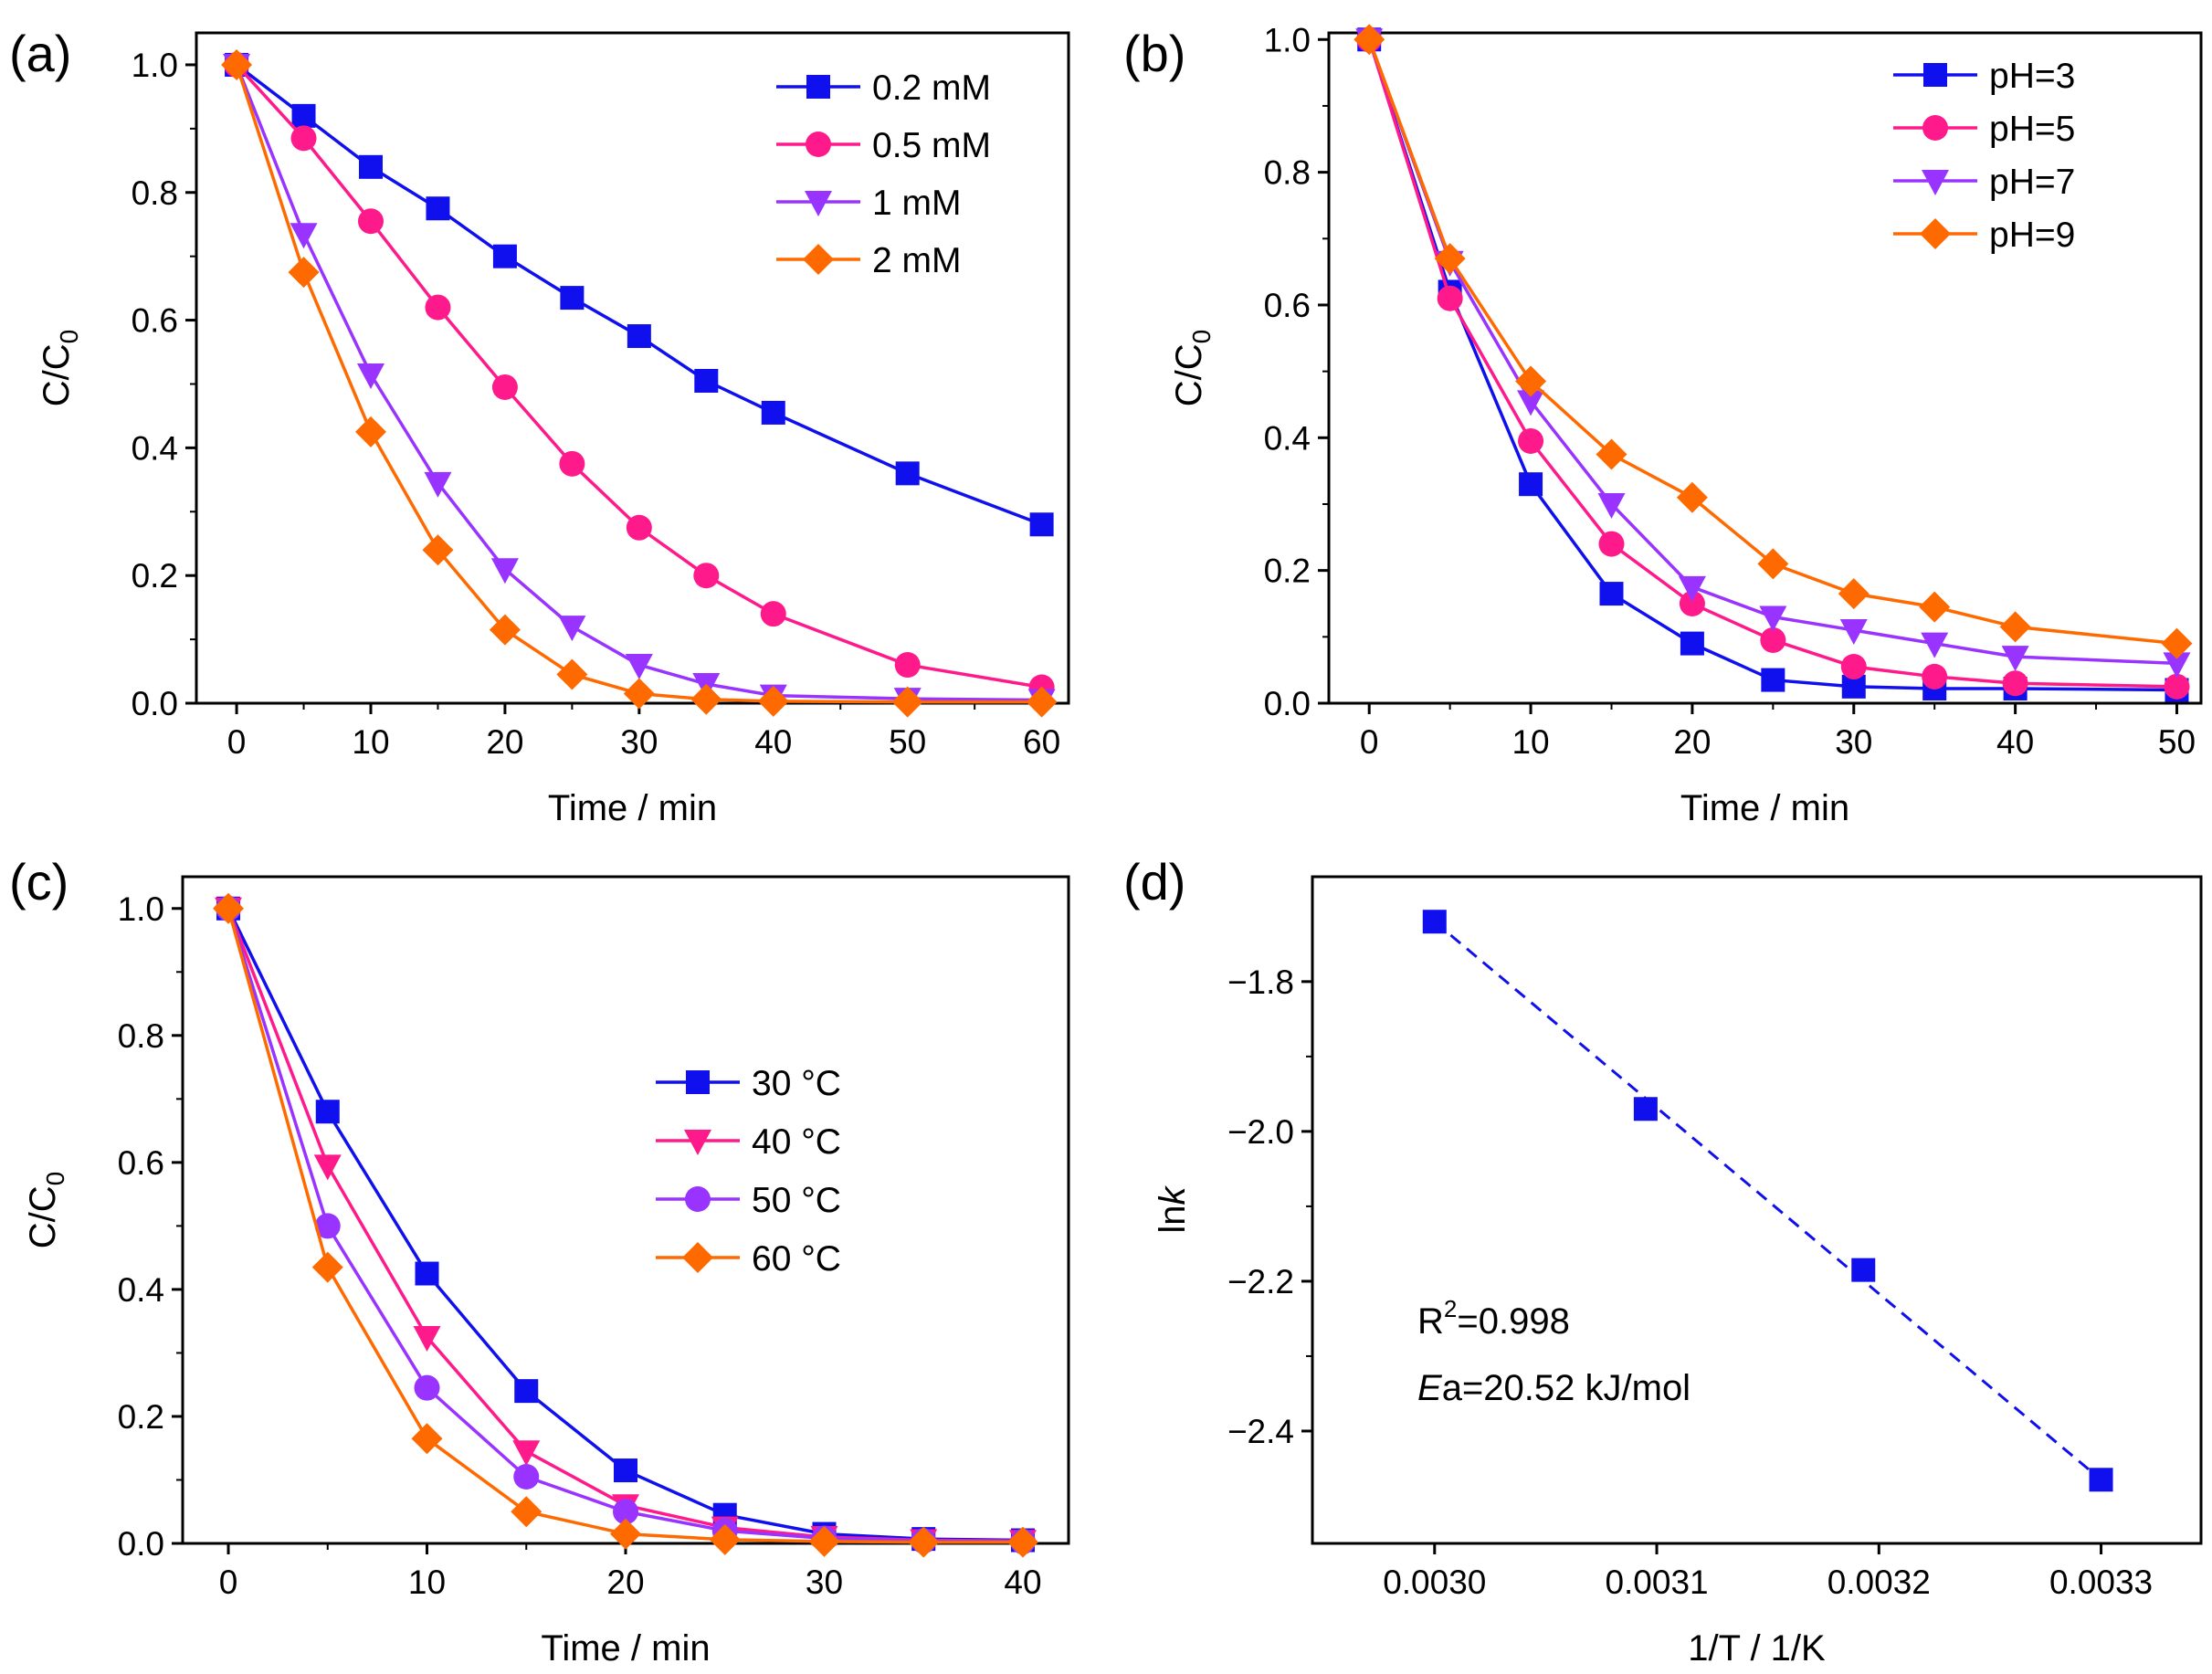 This screenshot has width=2212, height=1674. I want to click on activation-energy-annotation: Ea=20.52 kJ/mol, so click(1554, 1388).